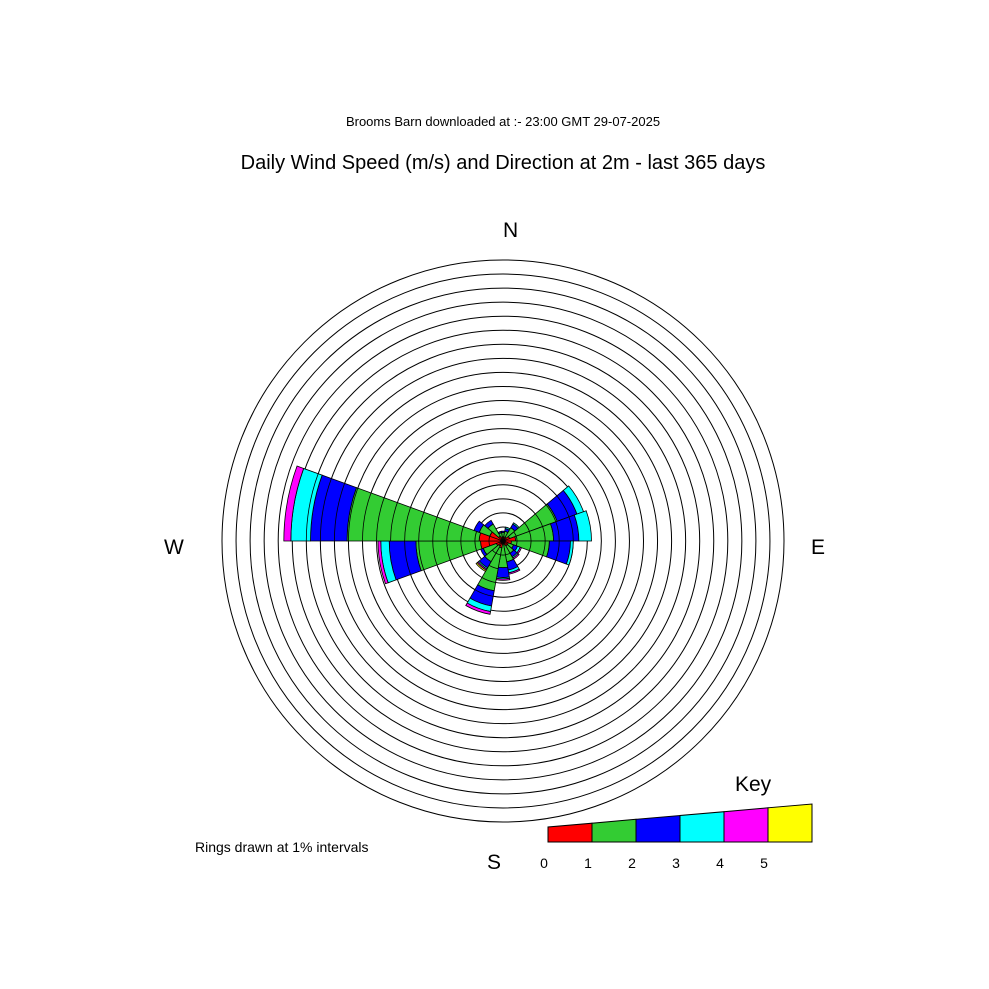 This screenshot has height=989, width=989. I want to click on sector-320deg, so click(494, 530).